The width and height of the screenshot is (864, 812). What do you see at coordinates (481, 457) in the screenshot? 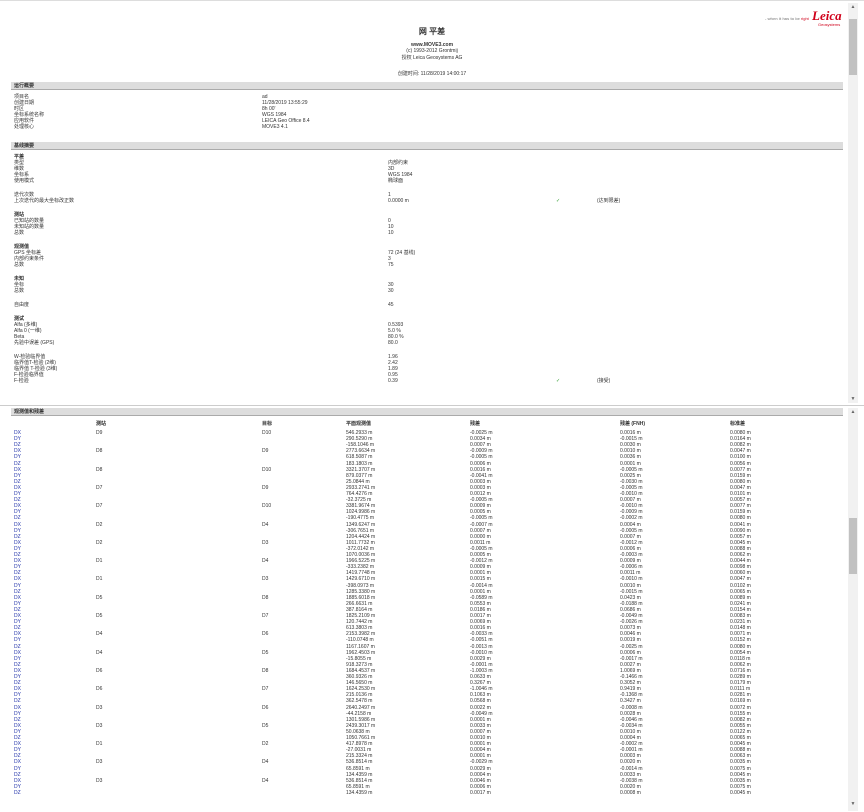
I see `table-cell: -0.0005 m` at bounding box center [481, 457].